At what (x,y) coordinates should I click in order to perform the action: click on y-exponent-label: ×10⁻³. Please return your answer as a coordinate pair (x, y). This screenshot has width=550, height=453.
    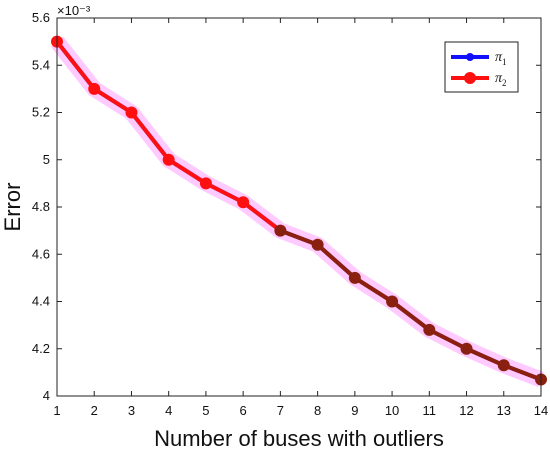
    Looking at the image, I should click on (74, 10).